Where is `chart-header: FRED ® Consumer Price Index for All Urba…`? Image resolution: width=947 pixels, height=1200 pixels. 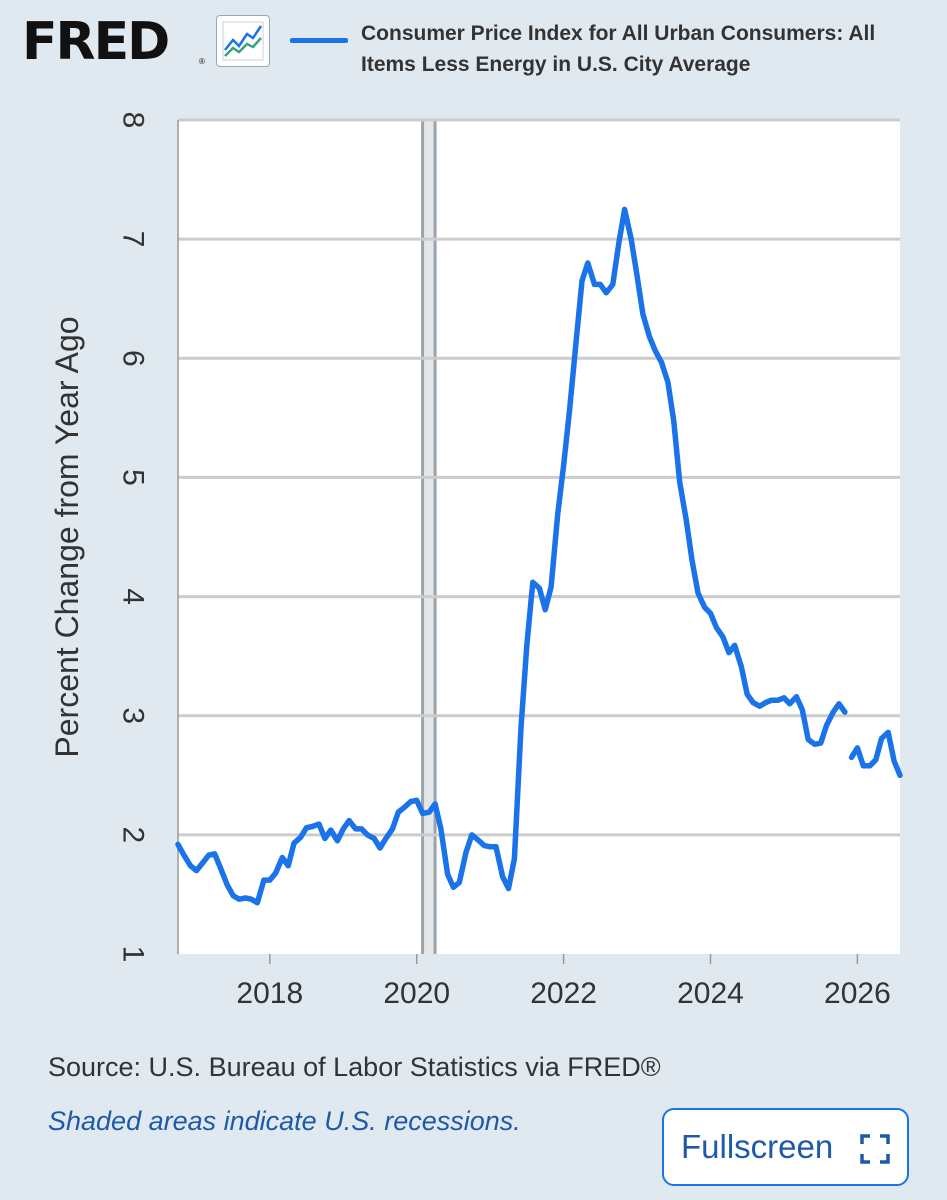
chart-header: FRED ® Consumer Price Index for All Urba… is located at coordinates (473, 50).